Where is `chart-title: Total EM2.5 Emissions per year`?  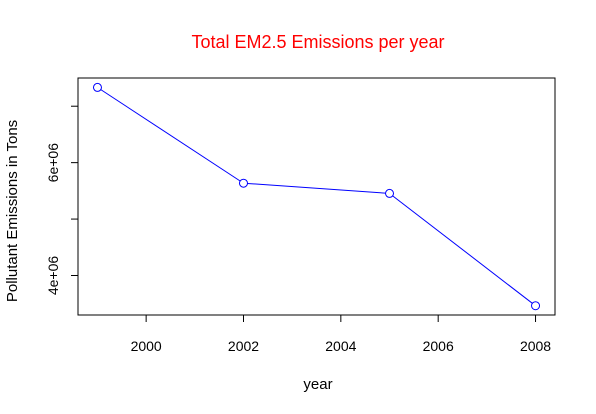 chart-title: Total EM2.5 Emissions per year is located at coordinates (317, 42).